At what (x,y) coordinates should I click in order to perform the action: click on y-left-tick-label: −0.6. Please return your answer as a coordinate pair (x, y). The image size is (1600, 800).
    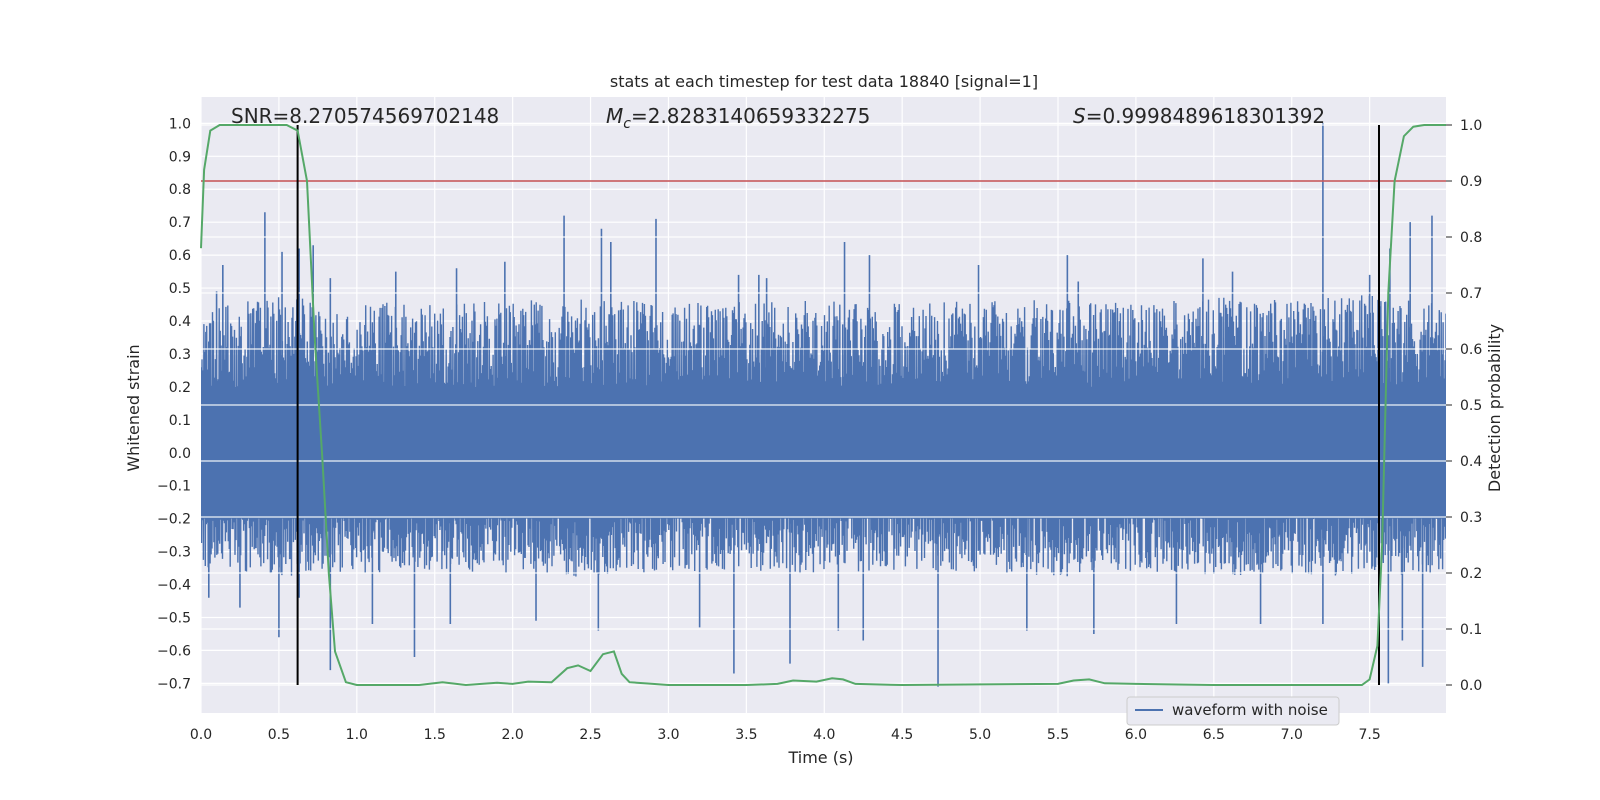
    Looking at the image, I should click on (174, 651).